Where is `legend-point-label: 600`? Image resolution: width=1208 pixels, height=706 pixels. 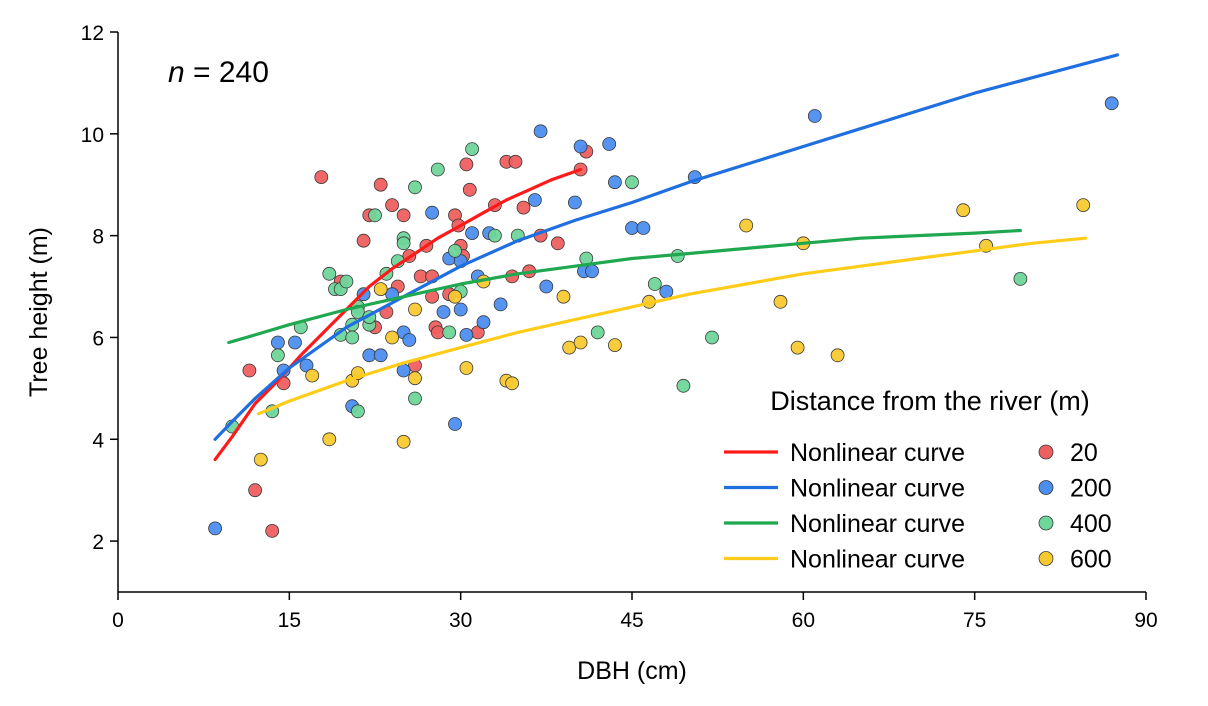
legend-point-label: 600 is located at coordinates (1091, 560).